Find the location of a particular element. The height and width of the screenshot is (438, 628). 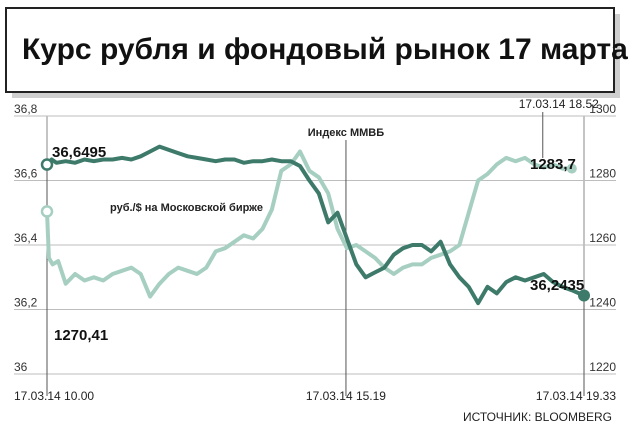

rub-end-label: 36,2435 is located at coordinates (557, 285).